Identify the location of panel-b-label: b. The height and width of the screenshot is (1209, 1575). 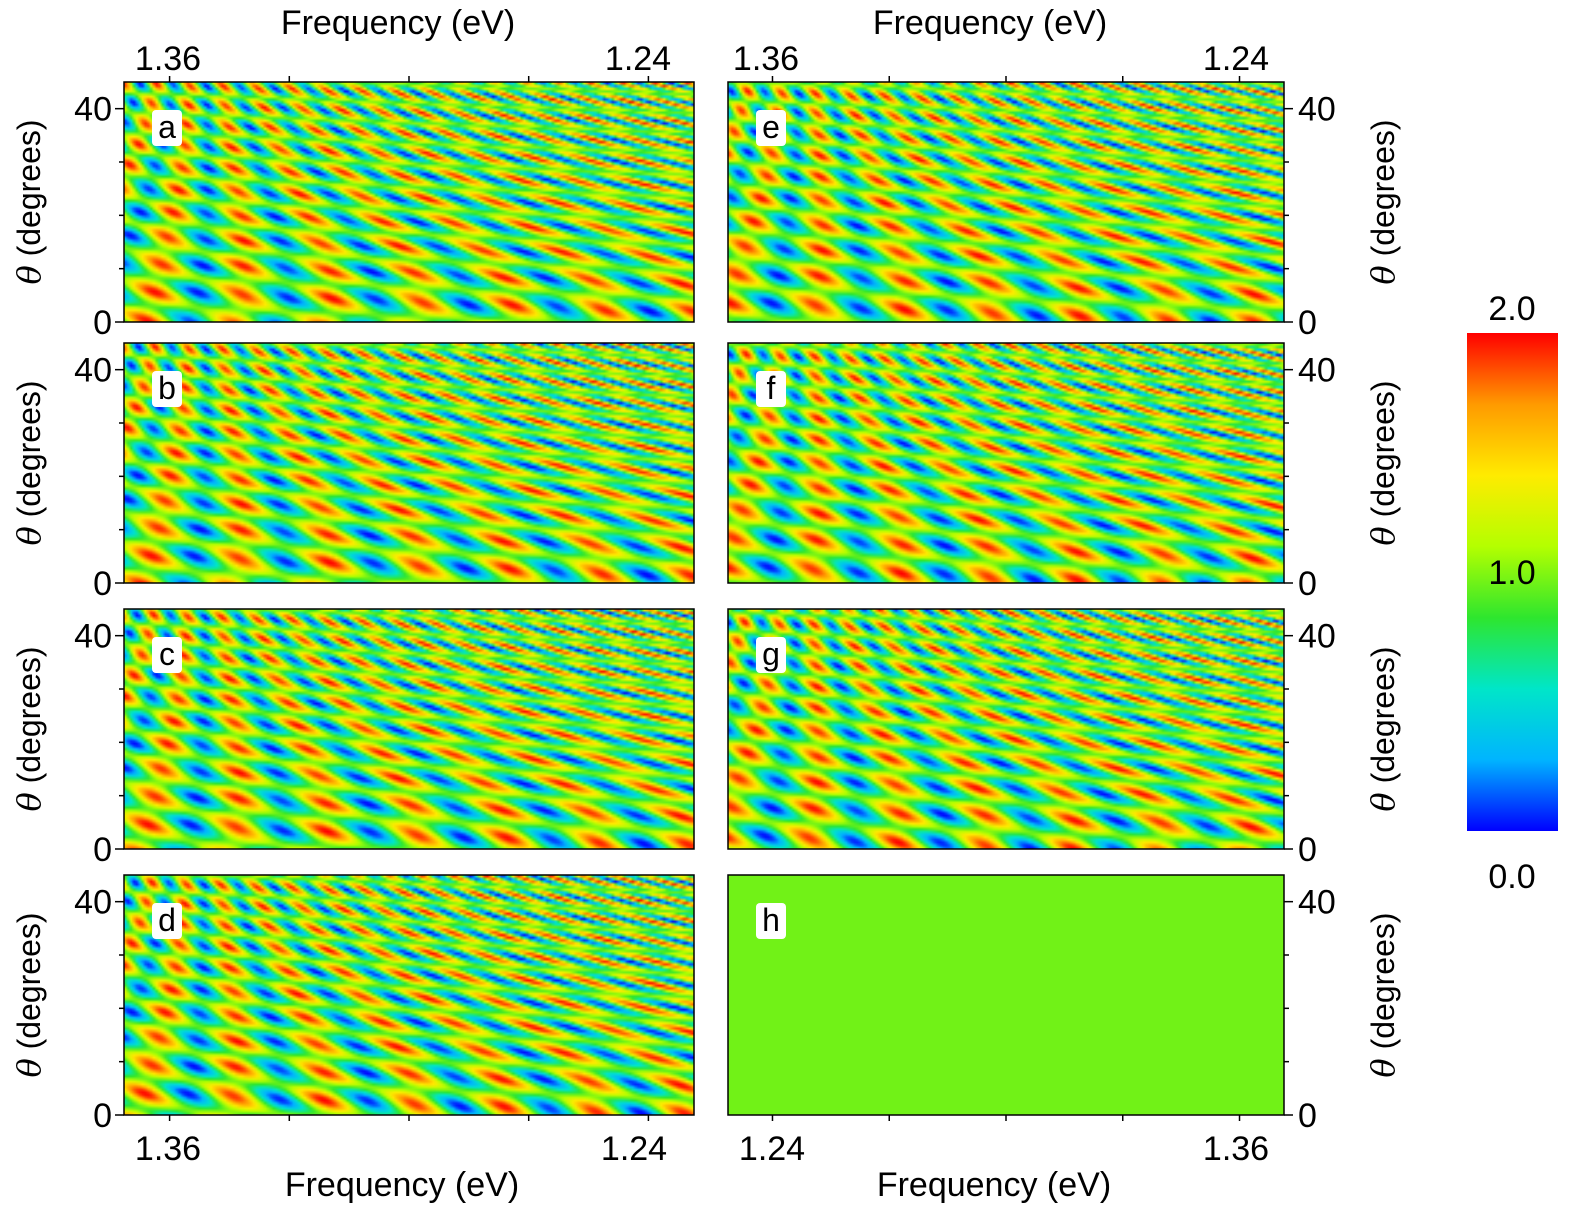
(167, 388).